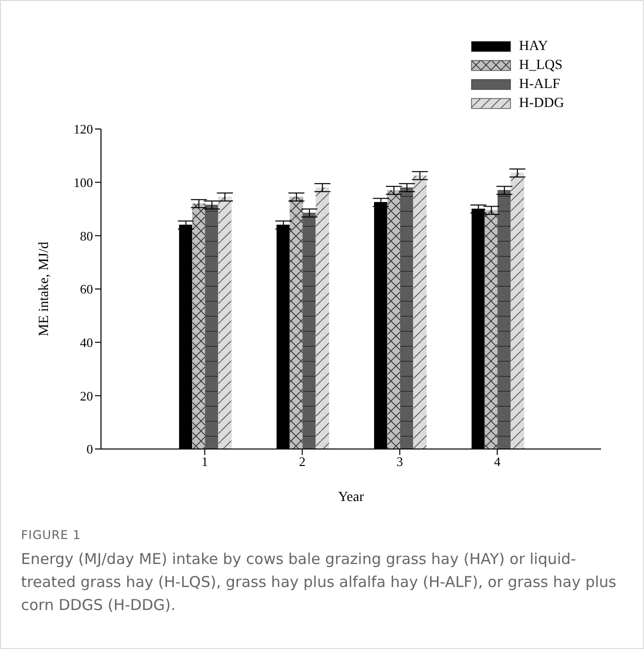 The image size is (644, 649). I want to click on legend-label: HAY, so click(533, 46).